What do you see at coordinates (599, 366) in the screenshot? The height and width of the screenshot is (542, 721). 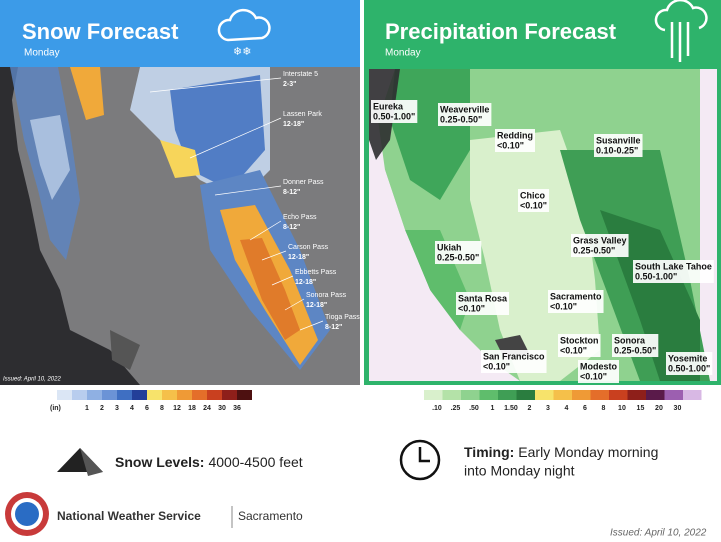 I see `place-name: Modesto` at bounding box center [599, 366].